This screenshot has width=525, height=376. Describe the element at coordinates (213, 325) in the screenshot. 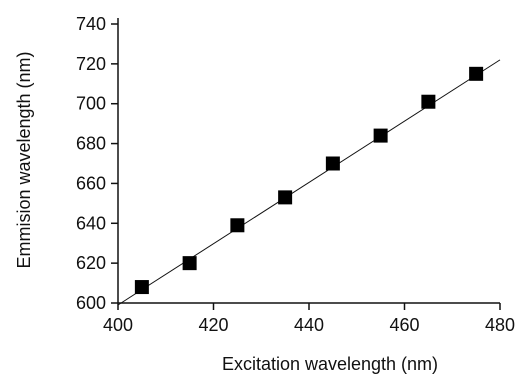

I see `x-tick-label: 420` at that location.